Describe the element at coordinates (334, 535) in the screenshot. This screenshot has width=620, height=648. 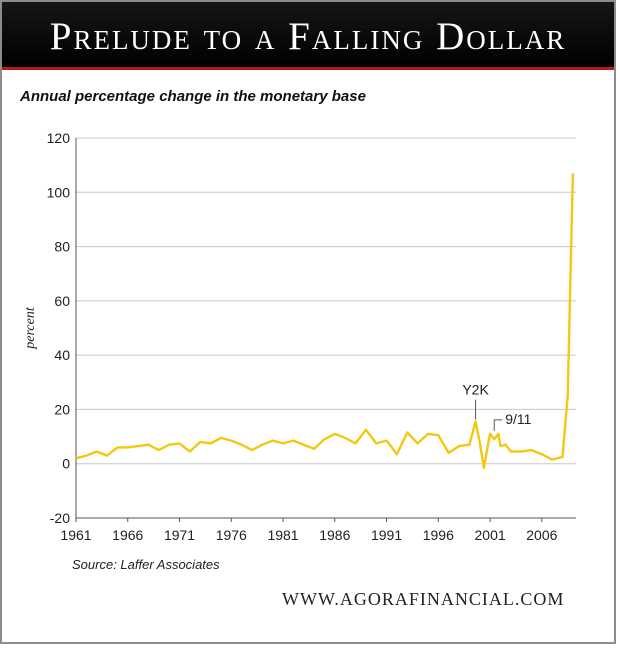
I see `x-tick-label: 1986` at that location.